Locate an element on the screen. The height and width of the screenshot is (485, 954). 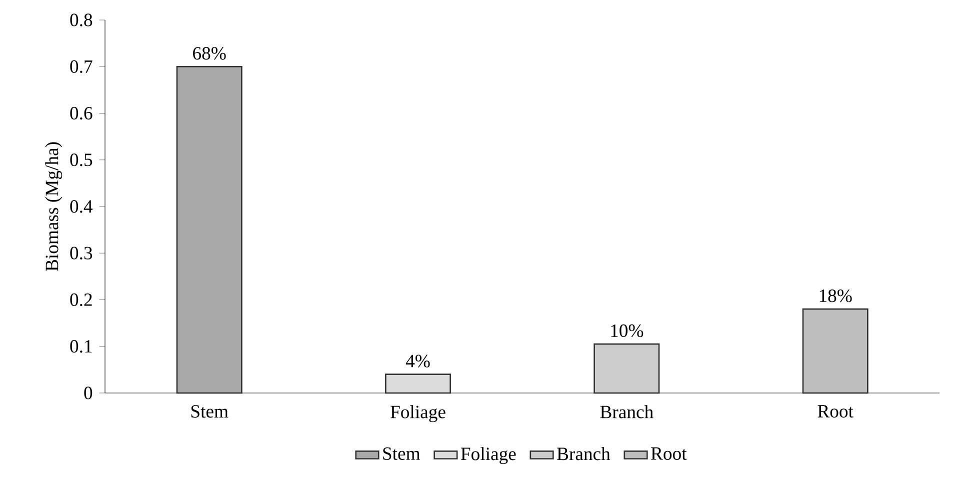
annotation: 10% is located at coordinates (627, 331).